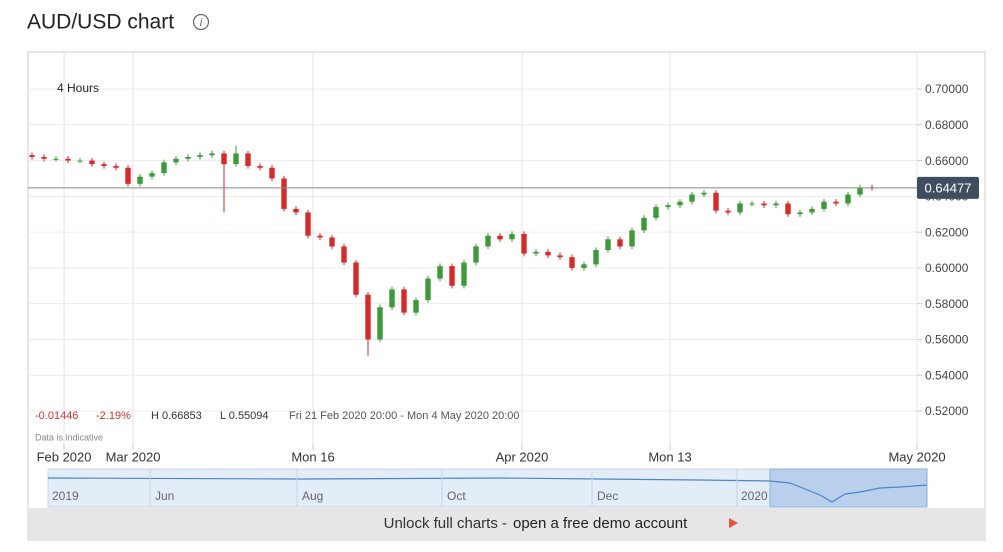  What do you see at coordinates (176, 416) in the screenshot?
I see `high-stat: H 0.66853` at bounding box center [176, 416].